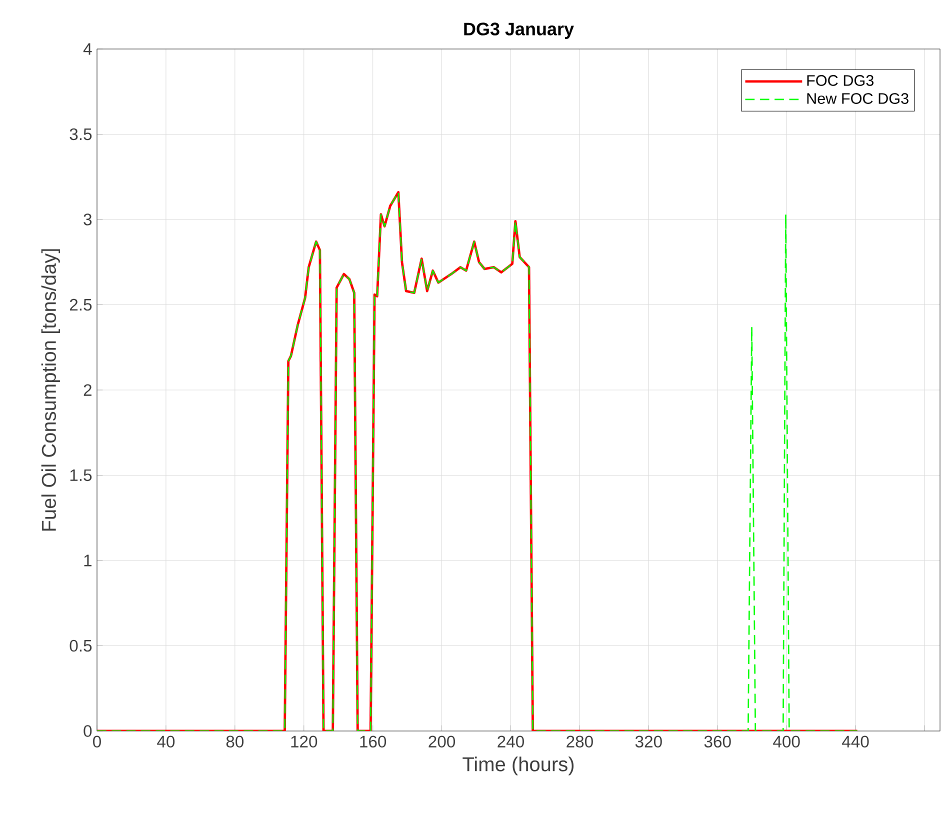 This screenshot has height=815, width=944. I want to click on legend-label: New FOC DG3, so click(857, 98).